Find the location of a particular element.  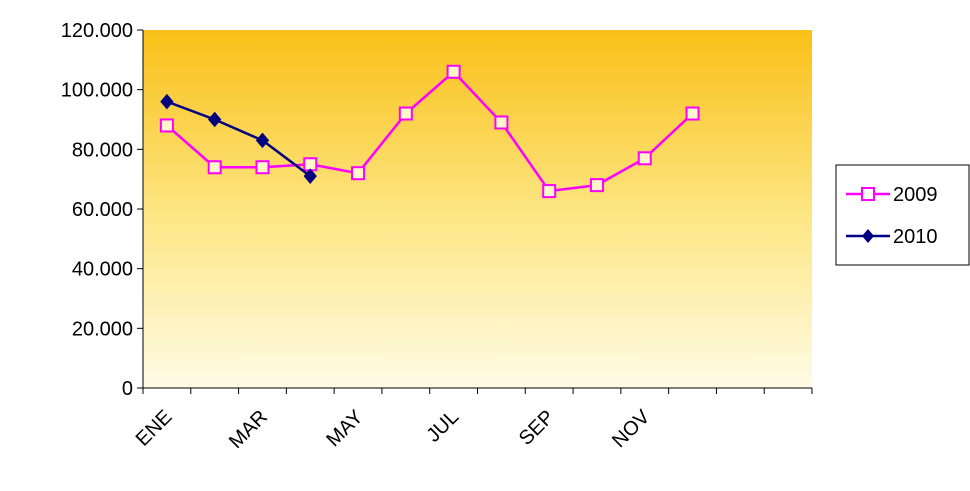

legend: 2009 2010 is located at coordinates (902, 215).